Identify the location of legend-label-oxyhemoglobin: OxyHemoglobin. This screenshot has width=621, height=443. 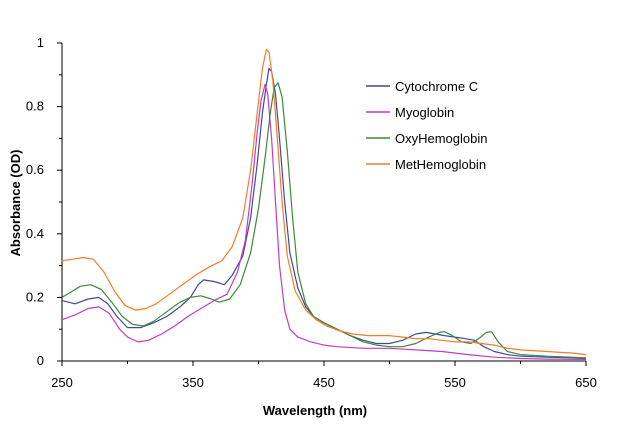
(441, 138).